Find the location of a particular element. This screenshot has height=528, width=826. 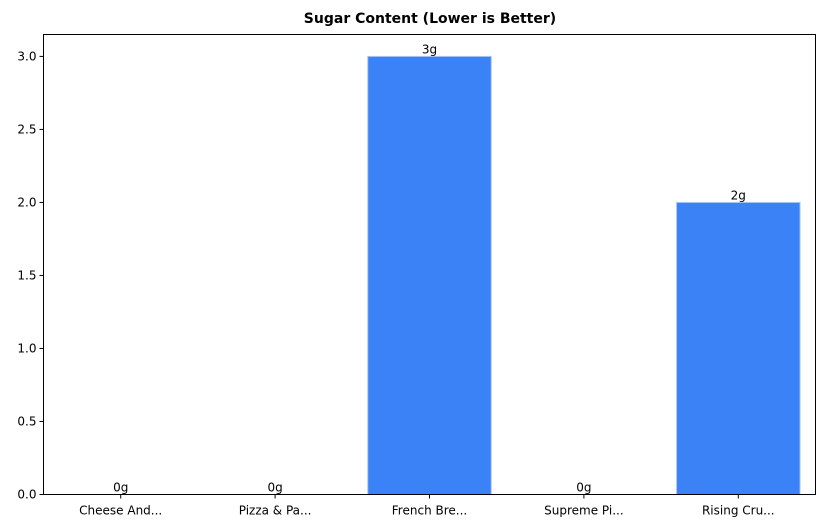

y-tick-label: 2.5 is located at coordinates (26, 129).